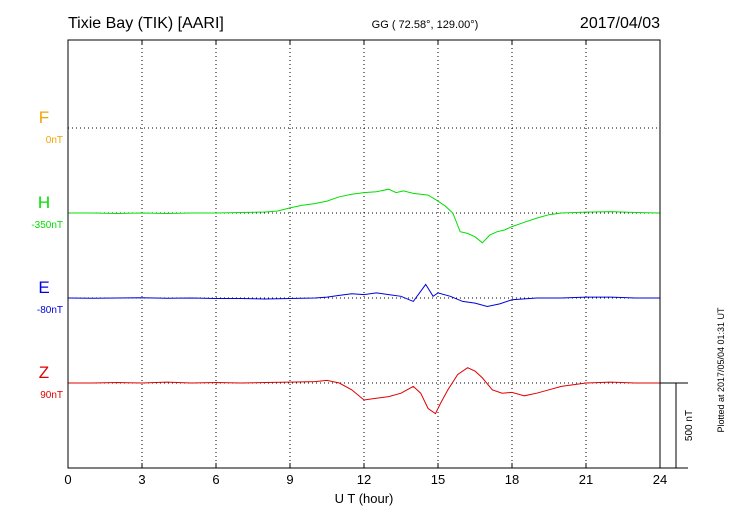 This screenshot has height=520, width=730. Describe the element at coordinates (47, 254) in the screenshot. I see `series-labels: F 0nT H -350nT E -80nT Z 90nT` at that location.